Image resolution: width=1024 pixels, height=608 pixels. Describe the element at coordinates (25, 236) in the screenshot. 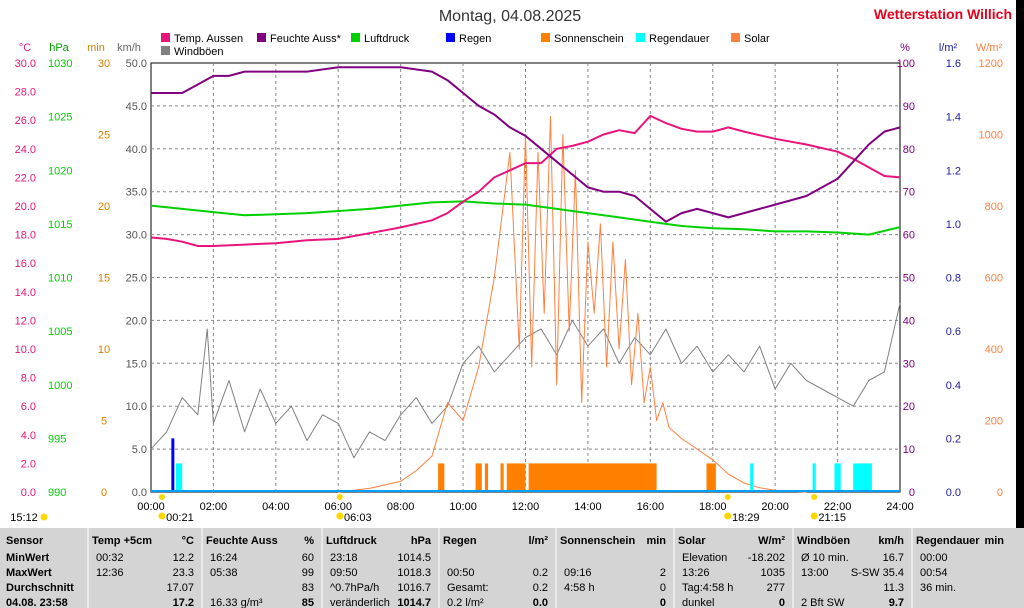

I see `temp-tick-label: 18.0` at that location.